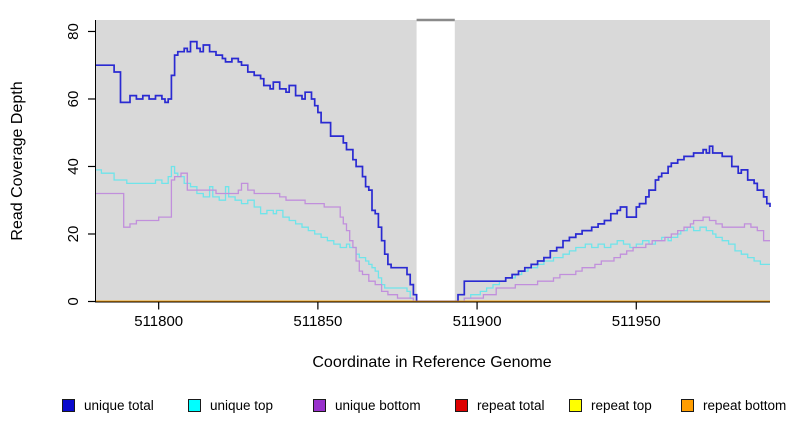 The image size is (792, 432). Describe the element at coordinates (636, 321) in the screenshot. I see `x-tick-label: 511950` at that location.